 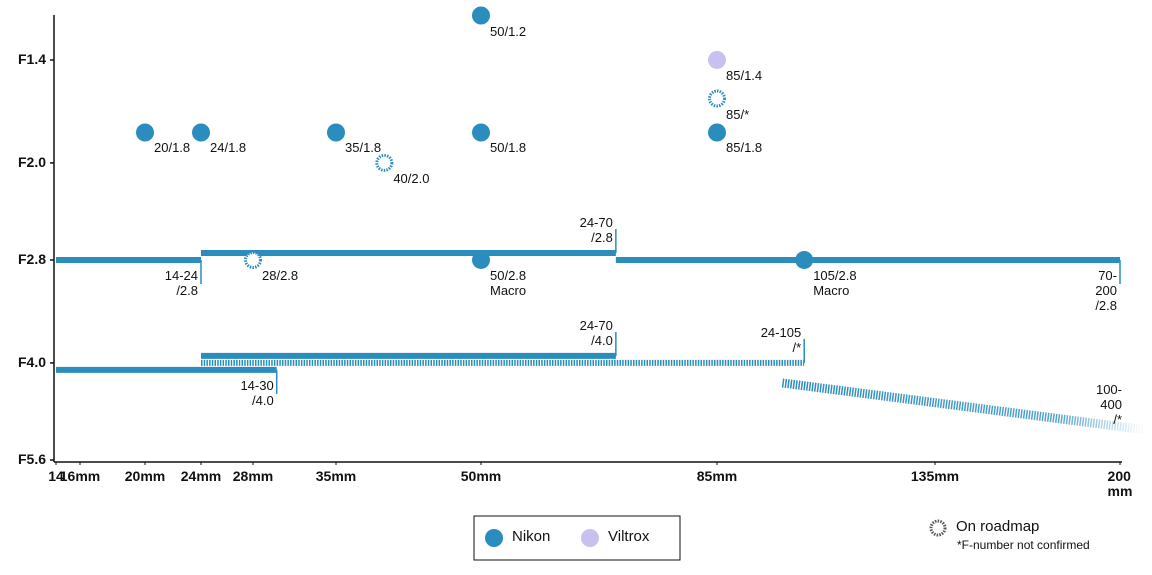 I want to click on footnote: *F-number not confirmed, so click(x=1023, y=545).